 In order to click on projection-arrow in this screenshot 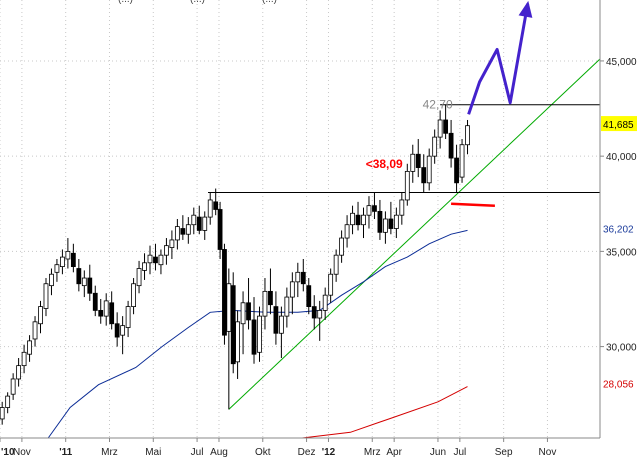, I will do `click(500, 57)`.